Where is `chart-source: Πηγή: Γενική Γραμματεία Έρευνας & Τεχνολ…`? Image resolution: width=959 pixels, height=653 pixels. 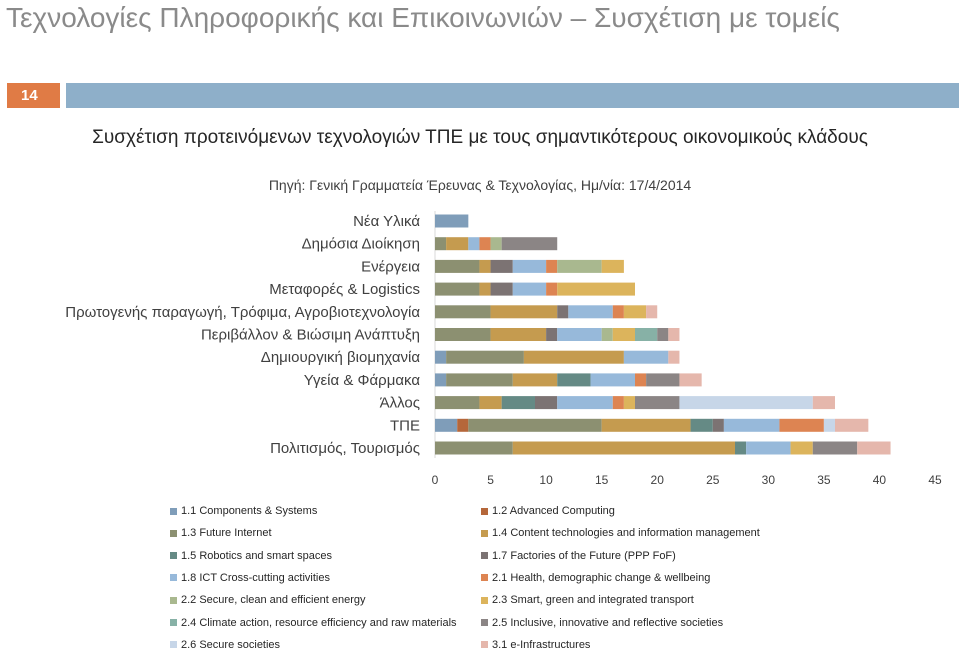
chart-source: Πηγή: Γενική Γραμματεία Έρευνας & Τεχνολ… is located at coordinates (480, 185).